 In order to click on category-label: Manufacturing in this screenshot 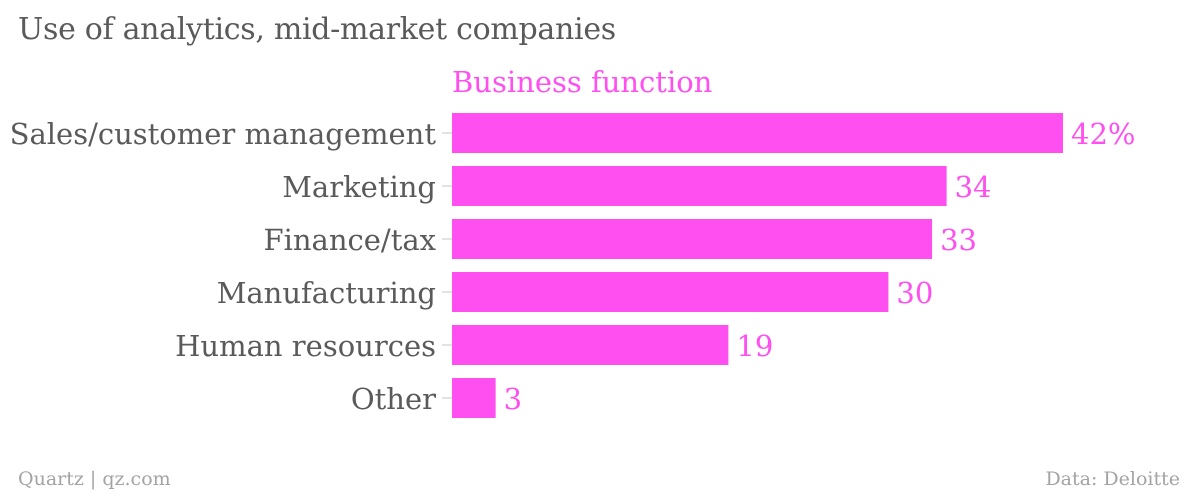, I will do `click(326, 293)`.